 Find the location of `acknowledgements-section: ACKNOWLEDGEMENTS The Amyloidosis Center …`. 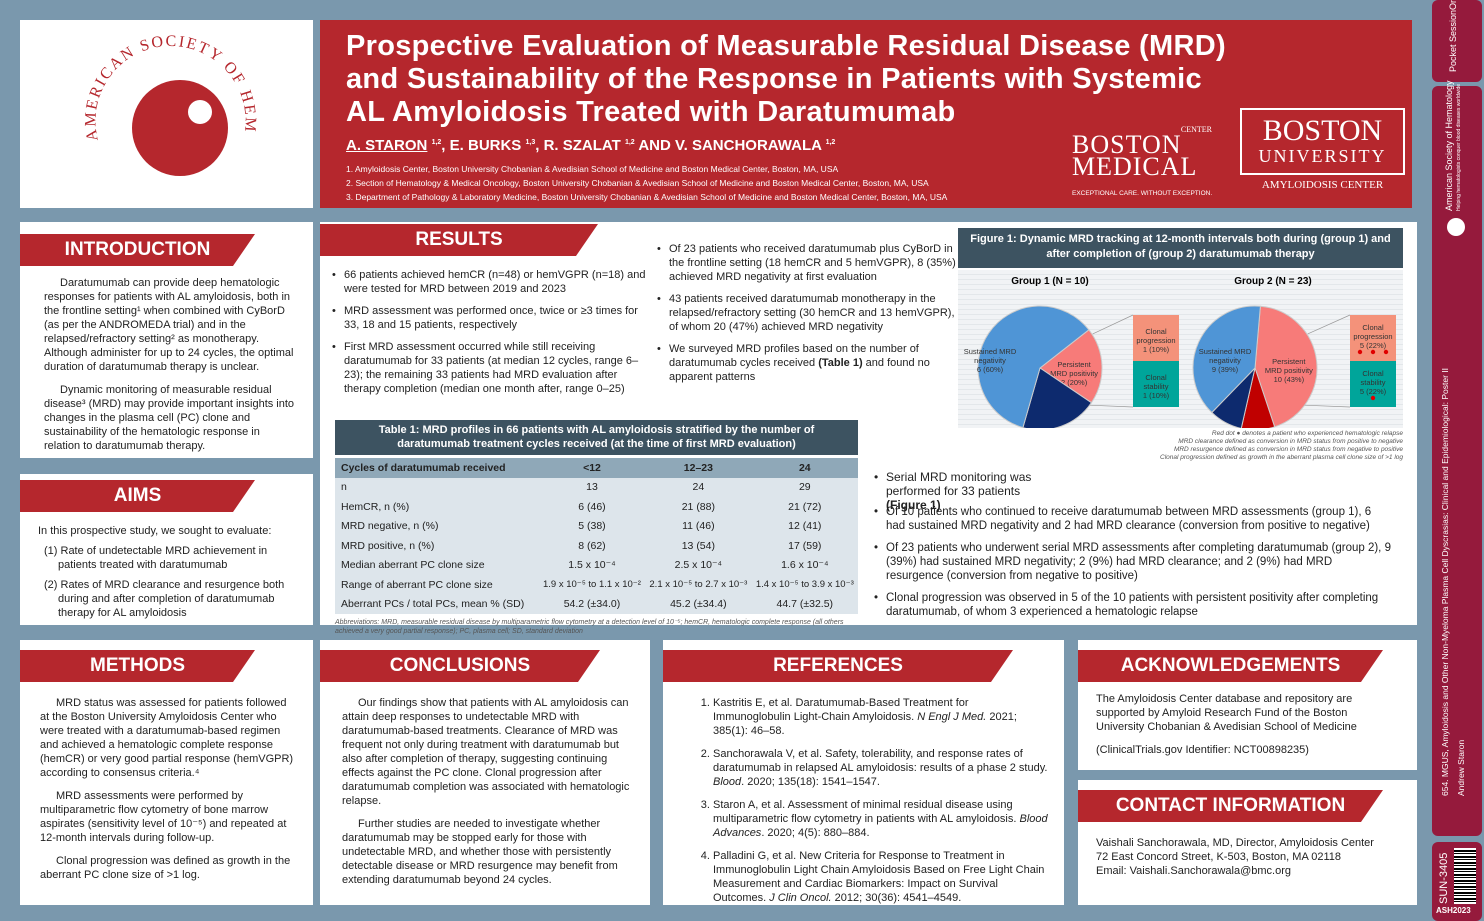

acknowledgements-section: ACKNOWLEDGEMENTS The Amyloidosis Center … is located at coordinates (1247, 705).